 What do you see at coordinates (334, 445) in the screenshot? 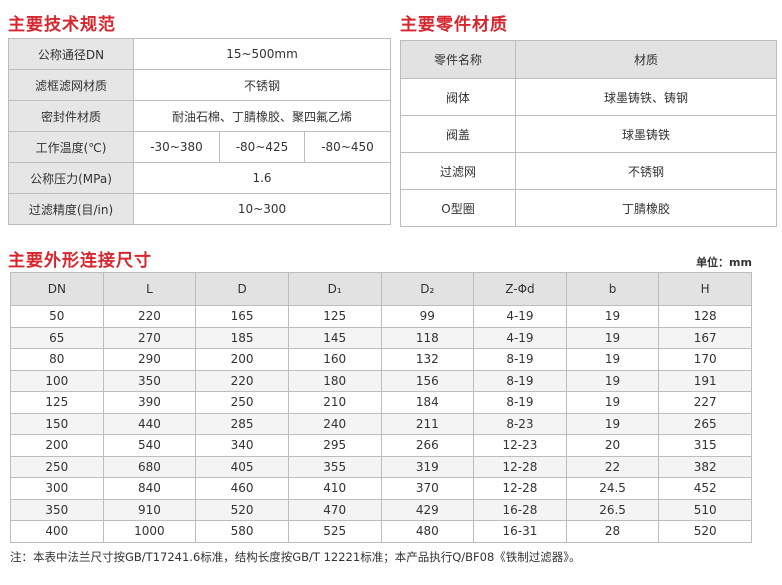
I see `dims-cell: 295` at bounding box center [334, 445].